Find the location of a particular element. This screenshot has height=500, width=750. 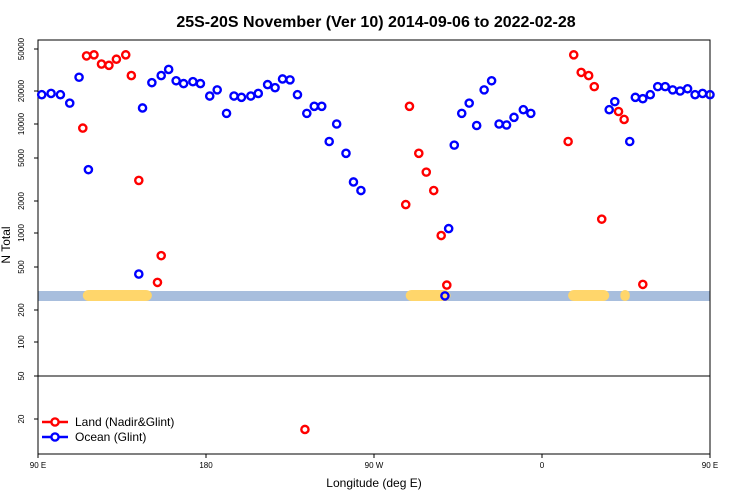

x-tick-label: 0 is located at coordinates (542, 465).